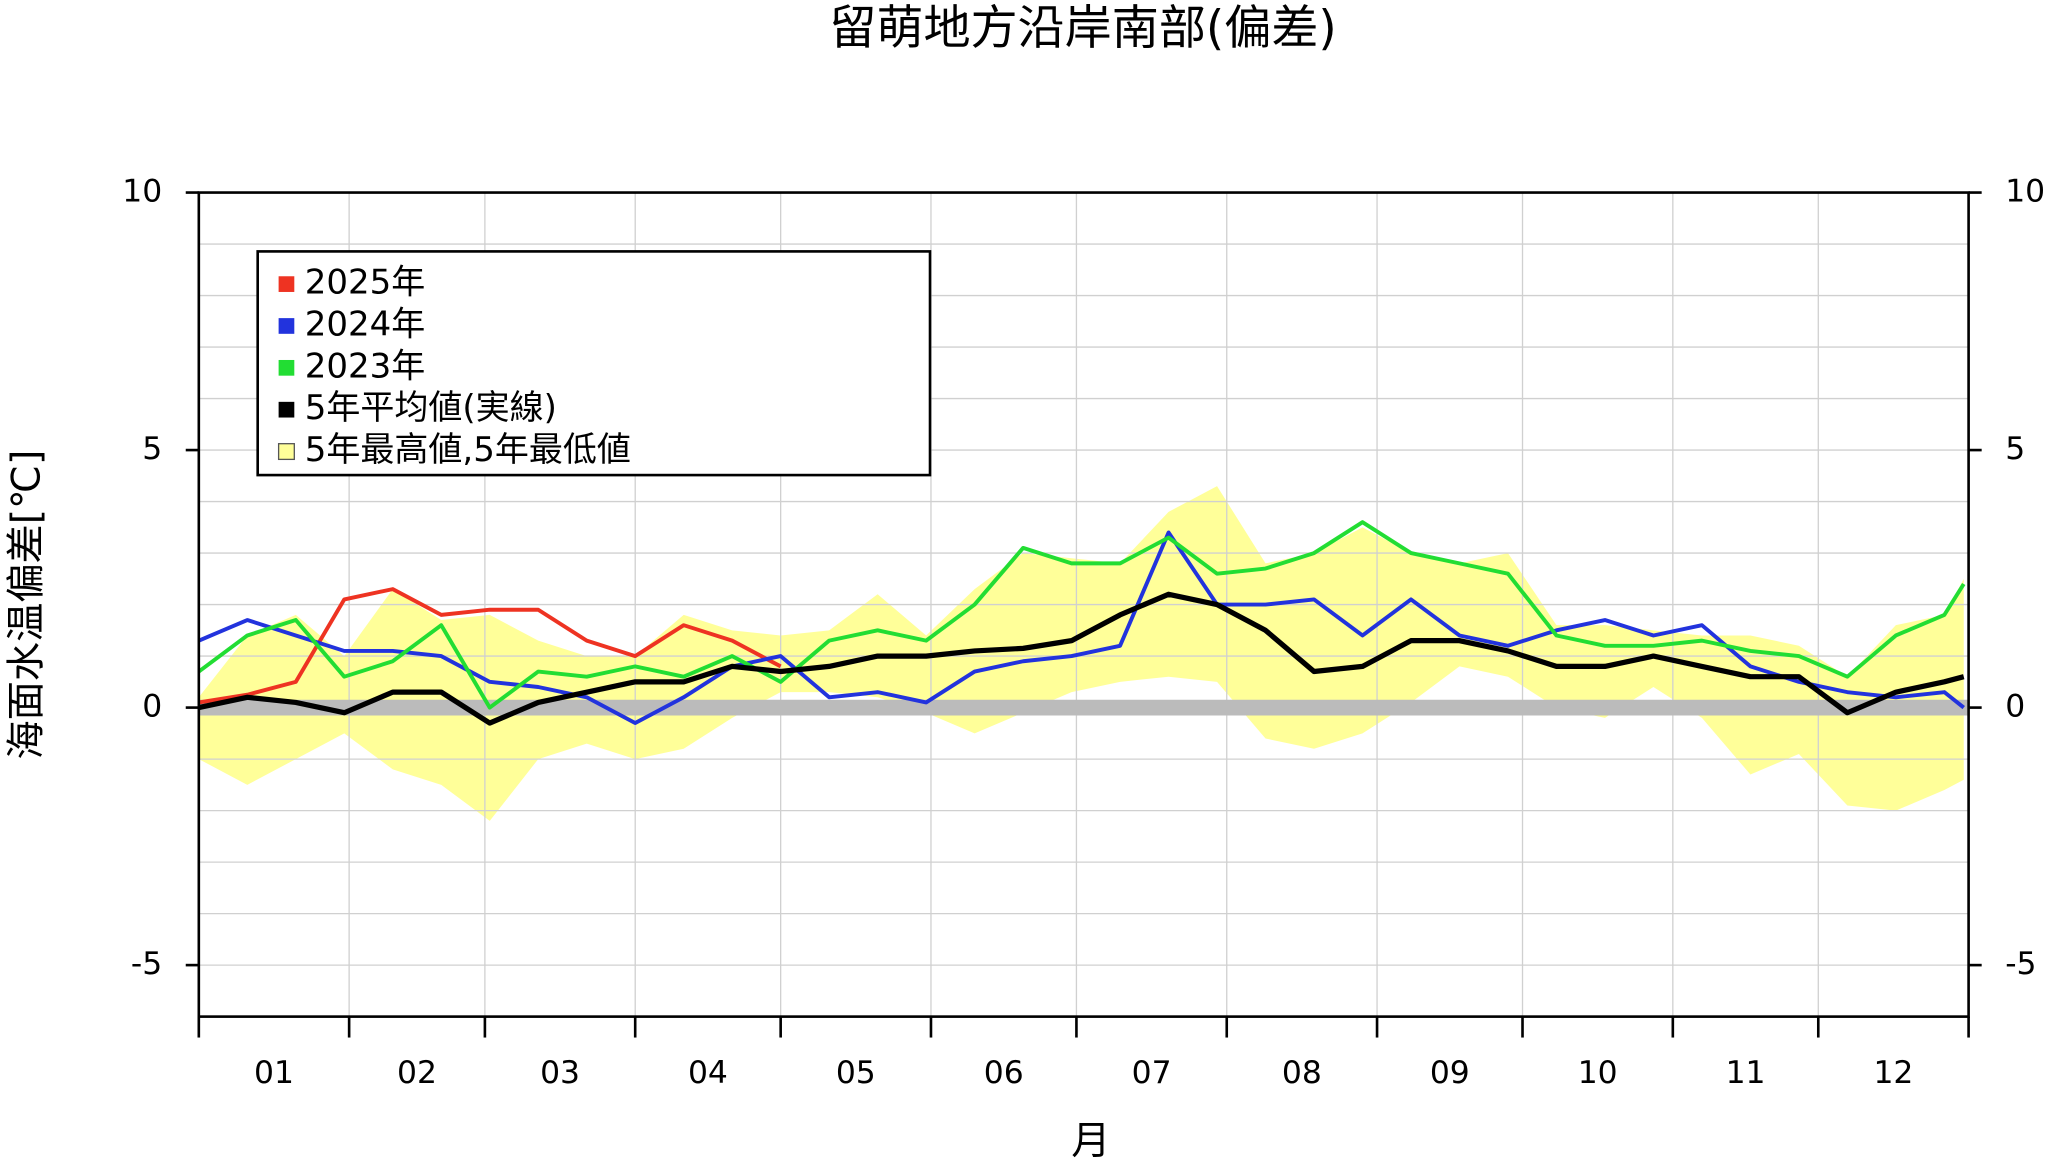 This screenshot has height=1166, width=2051. I want to click on x-tick-label: 07, so click(1152, 1073).